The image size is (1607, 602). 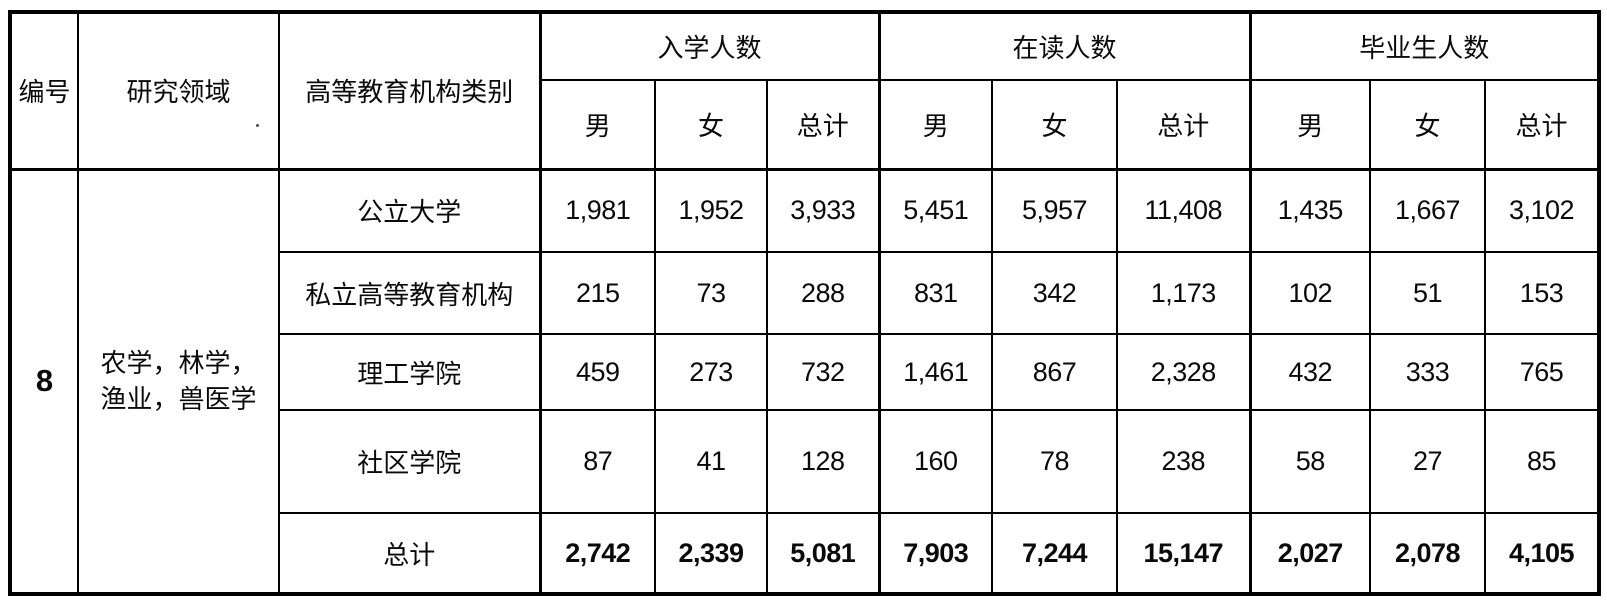 What do you see at coordinates (1309, 124) in the screenshot?
I see `subheader-graduates-male: 男` at bounding box center [1309, 124].